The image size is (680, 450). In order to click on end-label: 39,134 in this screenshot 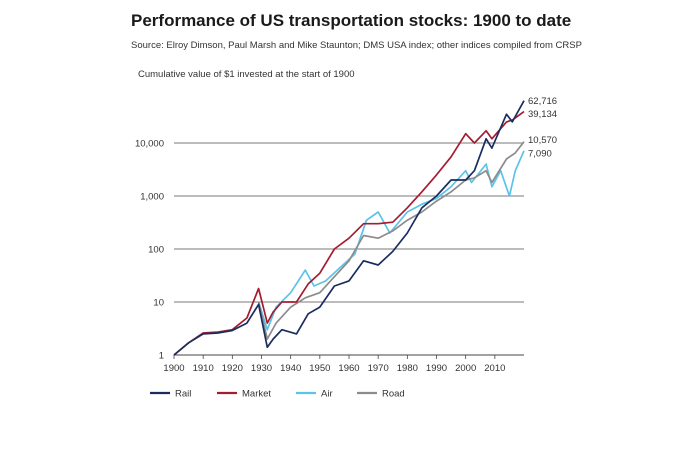, I will do `click(542, 114)`.